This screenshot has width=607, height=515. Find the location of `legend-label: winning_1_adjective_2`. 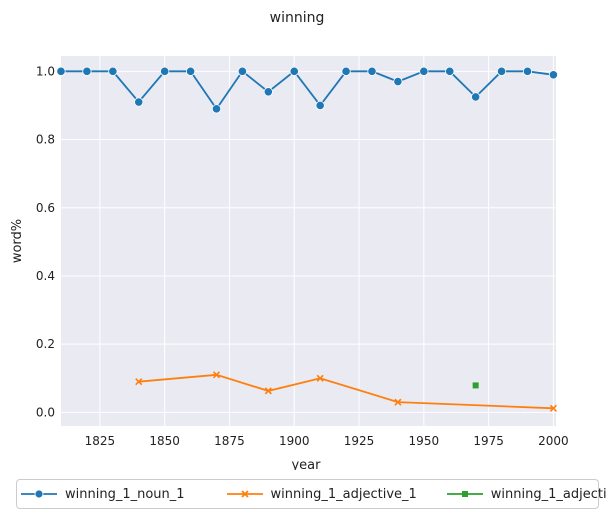

legend-label: winning_1_adjective_2 is located at coordinates (548, 494).